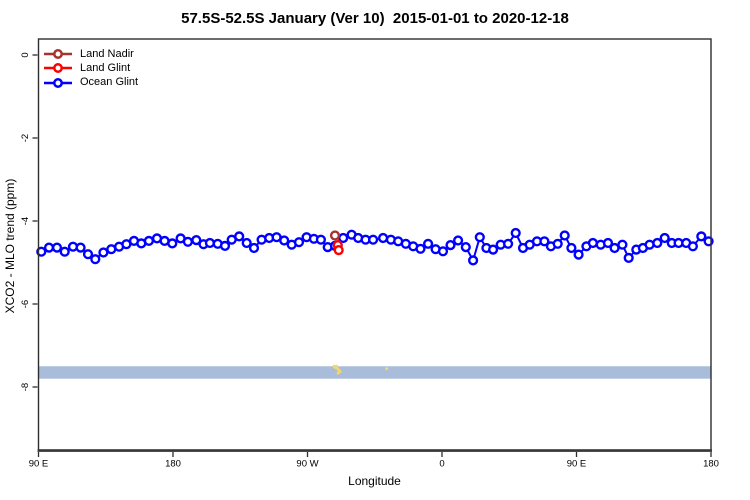  I want to click on x-axis-title: Longitude, so click(374, 481).